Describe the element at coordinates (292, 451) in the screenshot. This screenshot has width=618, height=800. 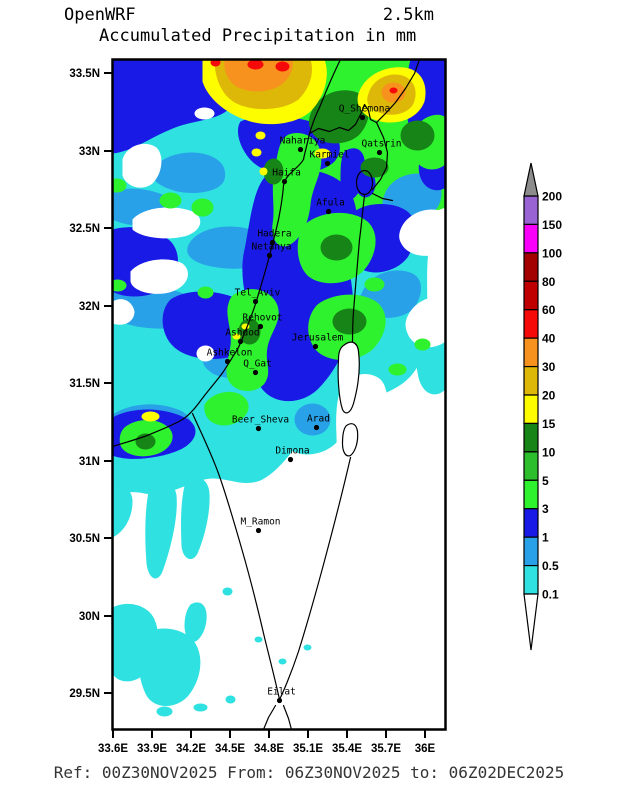
I see `city-label: Dimona` at that location.